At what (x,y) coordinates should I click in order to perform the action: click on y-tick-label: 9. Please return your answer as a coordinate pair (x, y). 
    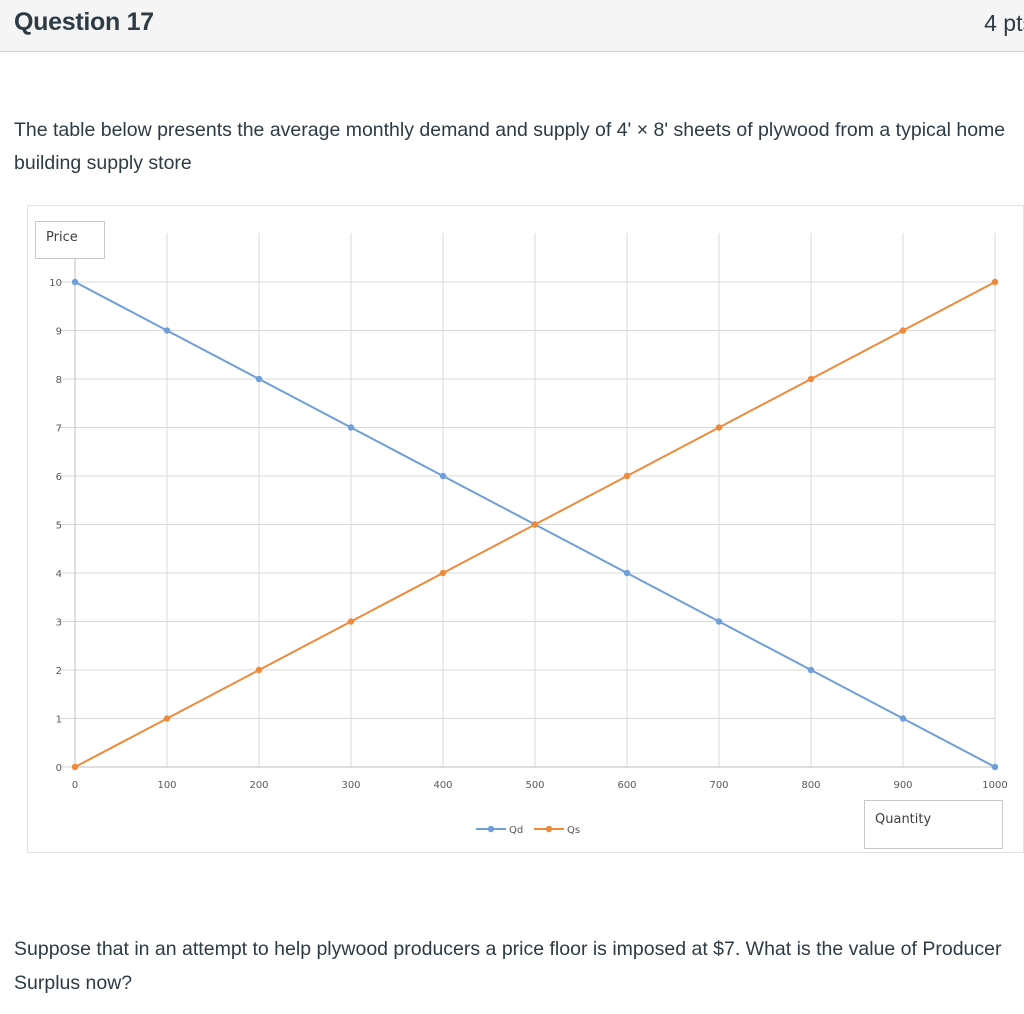
    Looking at the image, I should click on (59, 332).